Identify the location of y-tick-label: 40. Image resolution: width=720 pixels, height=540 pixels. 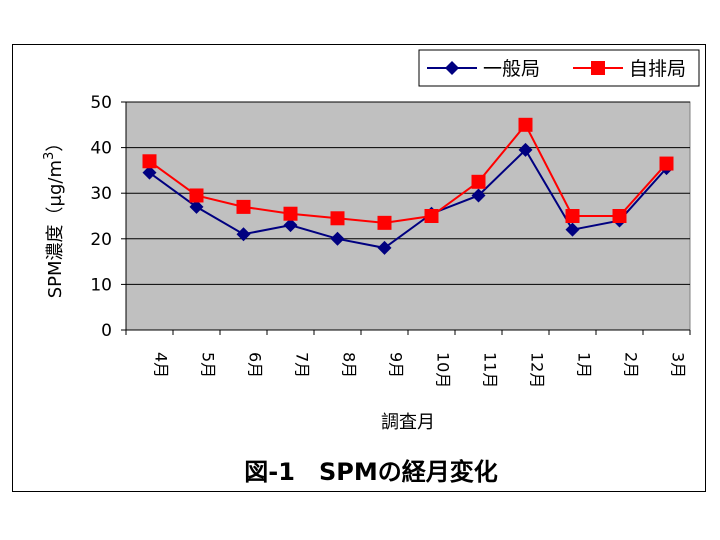
(101, 149).